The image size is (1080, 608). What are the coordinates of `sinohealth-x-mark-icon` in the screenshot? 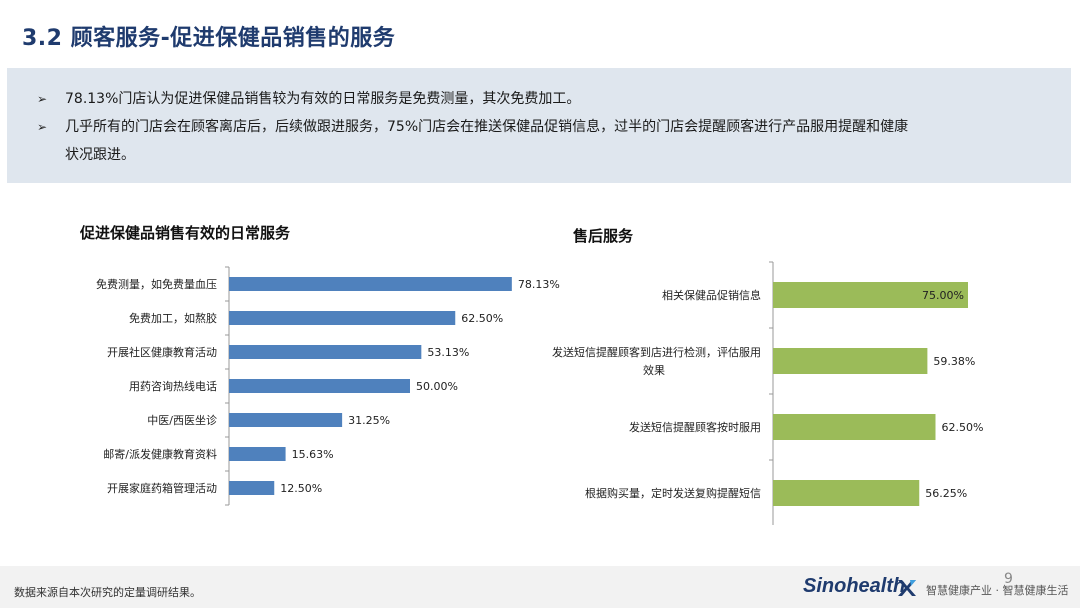 It's located at (907, 588).